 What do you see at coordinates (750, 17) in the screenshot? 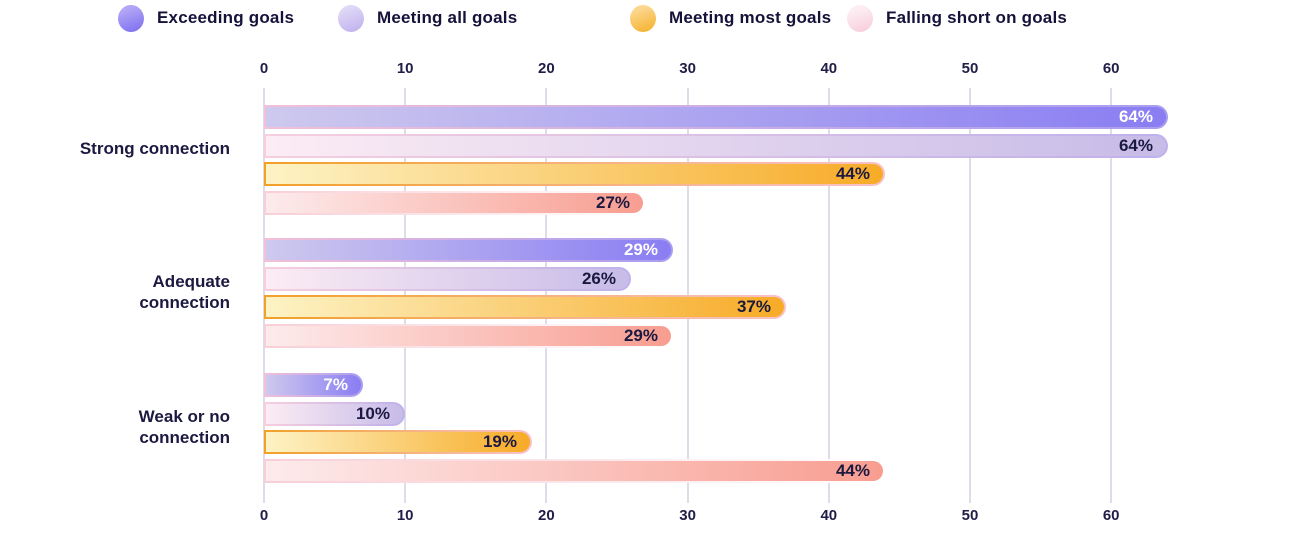
I see `legend-label: Meeting most goals` at bounding box center [750, 17].